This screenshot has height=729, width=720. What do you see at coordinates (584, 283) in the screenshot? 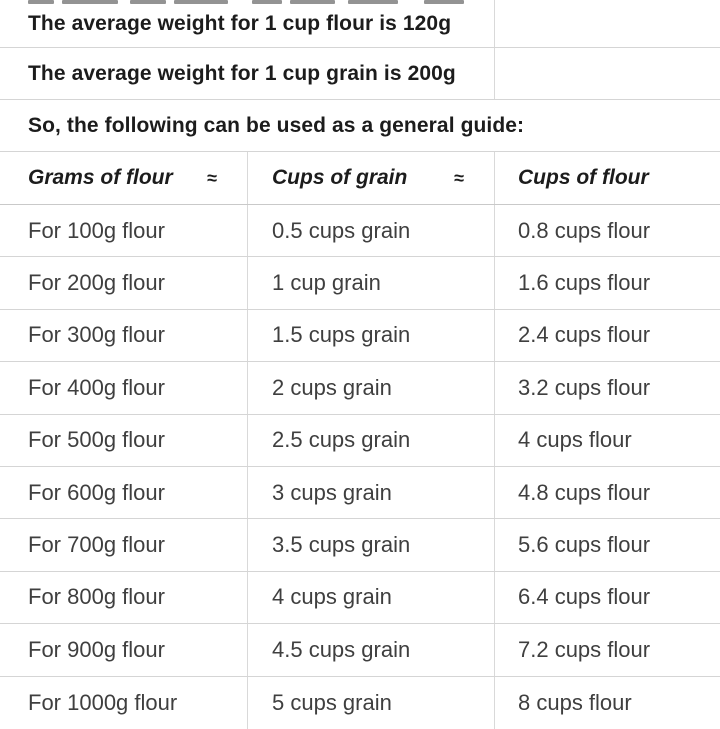
I see `cell-text: 1.6 cups flour` at bounding box center [584, 283].